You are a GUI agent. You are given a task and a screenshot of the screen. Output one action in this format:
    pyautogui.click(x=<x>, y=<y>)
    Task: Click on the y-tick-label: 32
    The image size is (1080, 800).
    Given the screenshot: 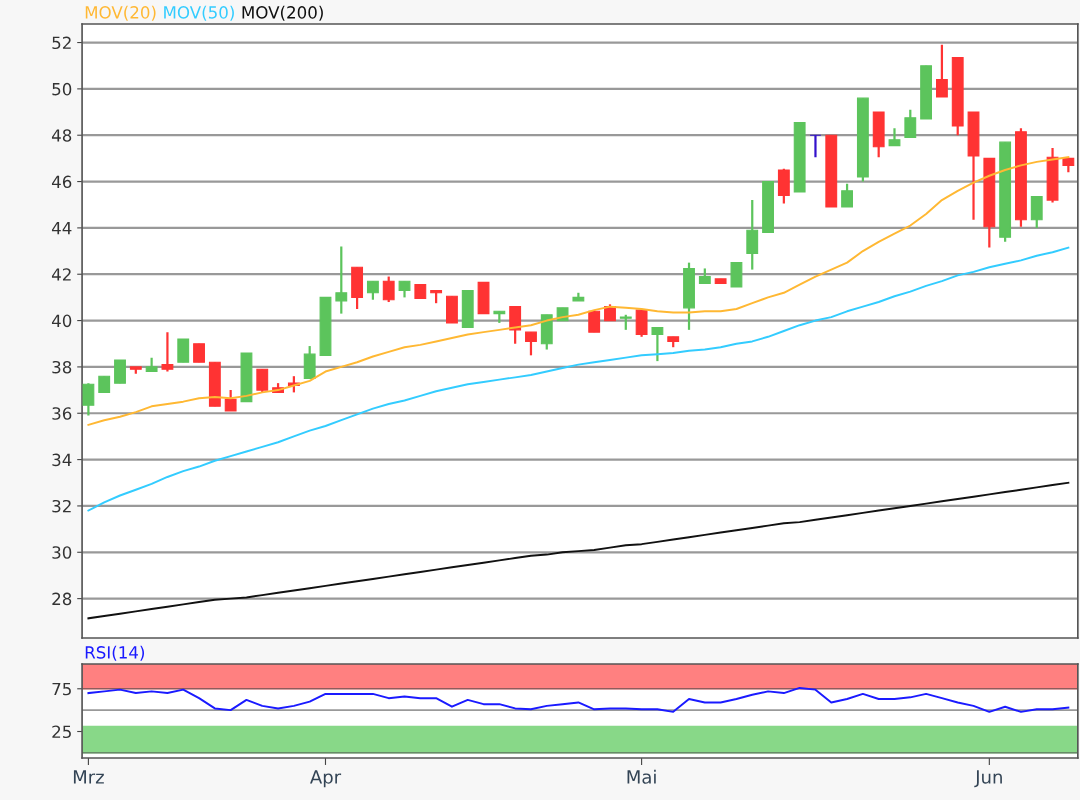 What is the action you would take?
    pyautogui.click(x=61, y=506)
    